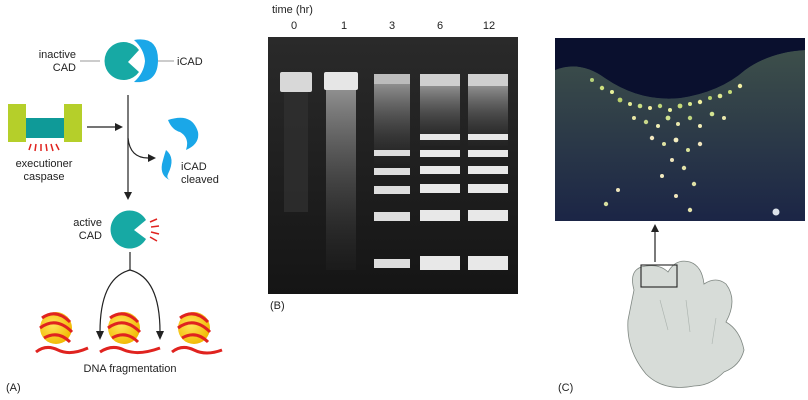 This screenshot has width=808, height=400. Describe the element at coordinates (488, 172) in the screenshot. I see `gel-lane-12hr` at that location.